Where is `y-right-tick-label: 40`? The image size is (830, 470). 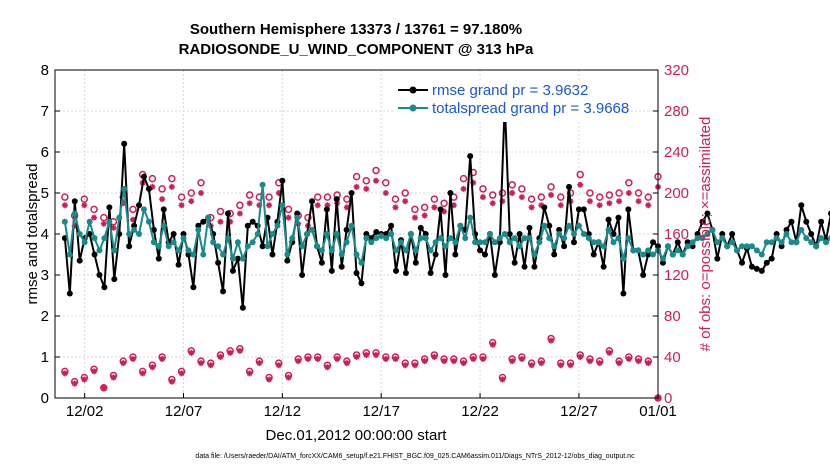 y-right-tick-label: 40 is located at coordinates (672, 357).